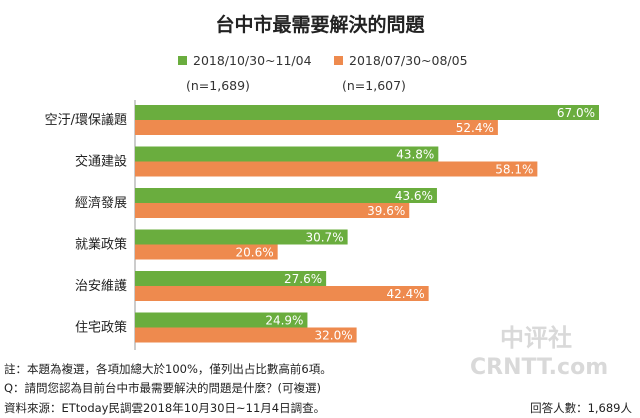 The width and height of the screenshot is (640, 418). Describe the element at coordinates (101, 162) in the screenshot. I see `category-label: 交通建設` at that location.